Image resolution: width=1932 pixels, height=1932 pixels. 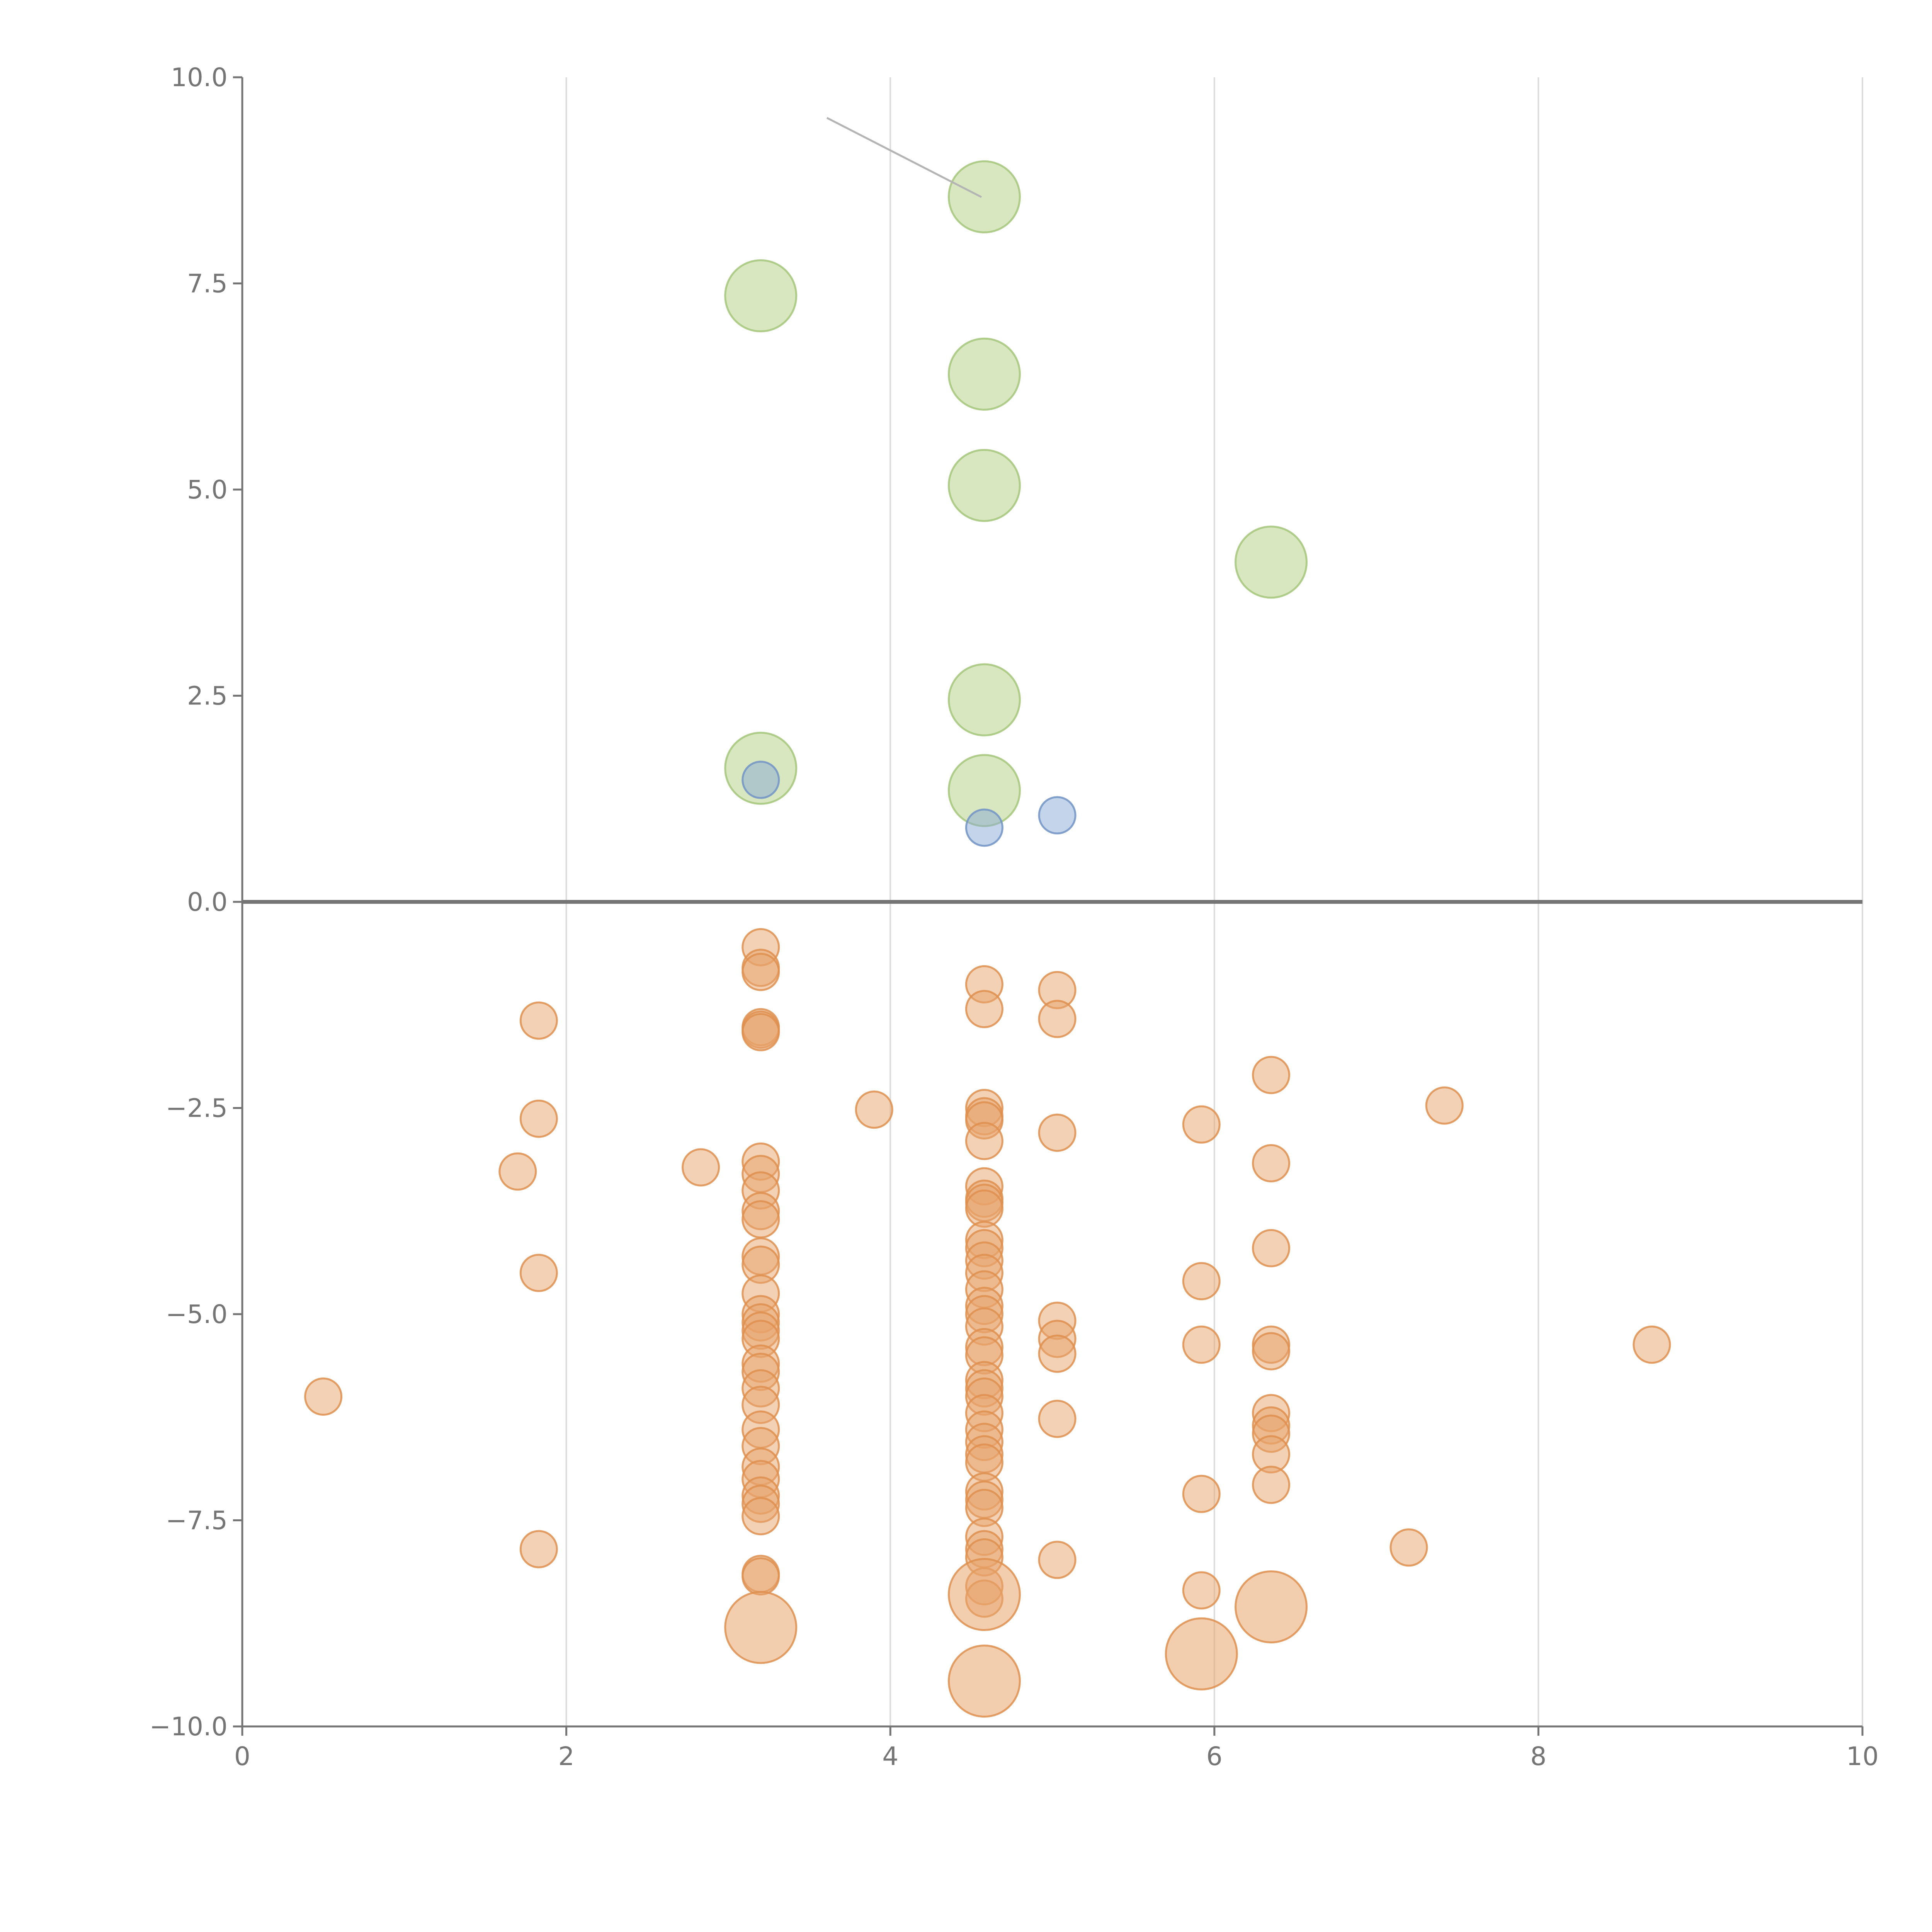 What do you see at coordinates (207, 902) in the screenshot?
I see `y-tick-label: 0.0` at bounding box center [207, 902].